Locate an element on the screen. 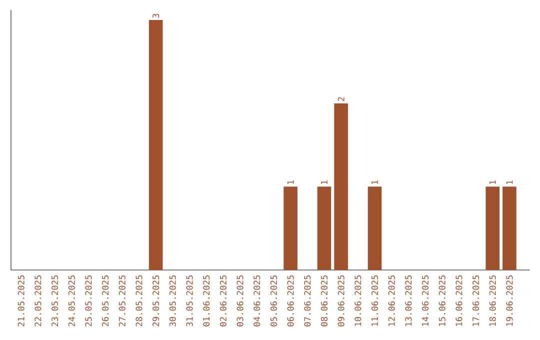  x-tick-label: 12.06.2025 is located at coordinates (391, 300).